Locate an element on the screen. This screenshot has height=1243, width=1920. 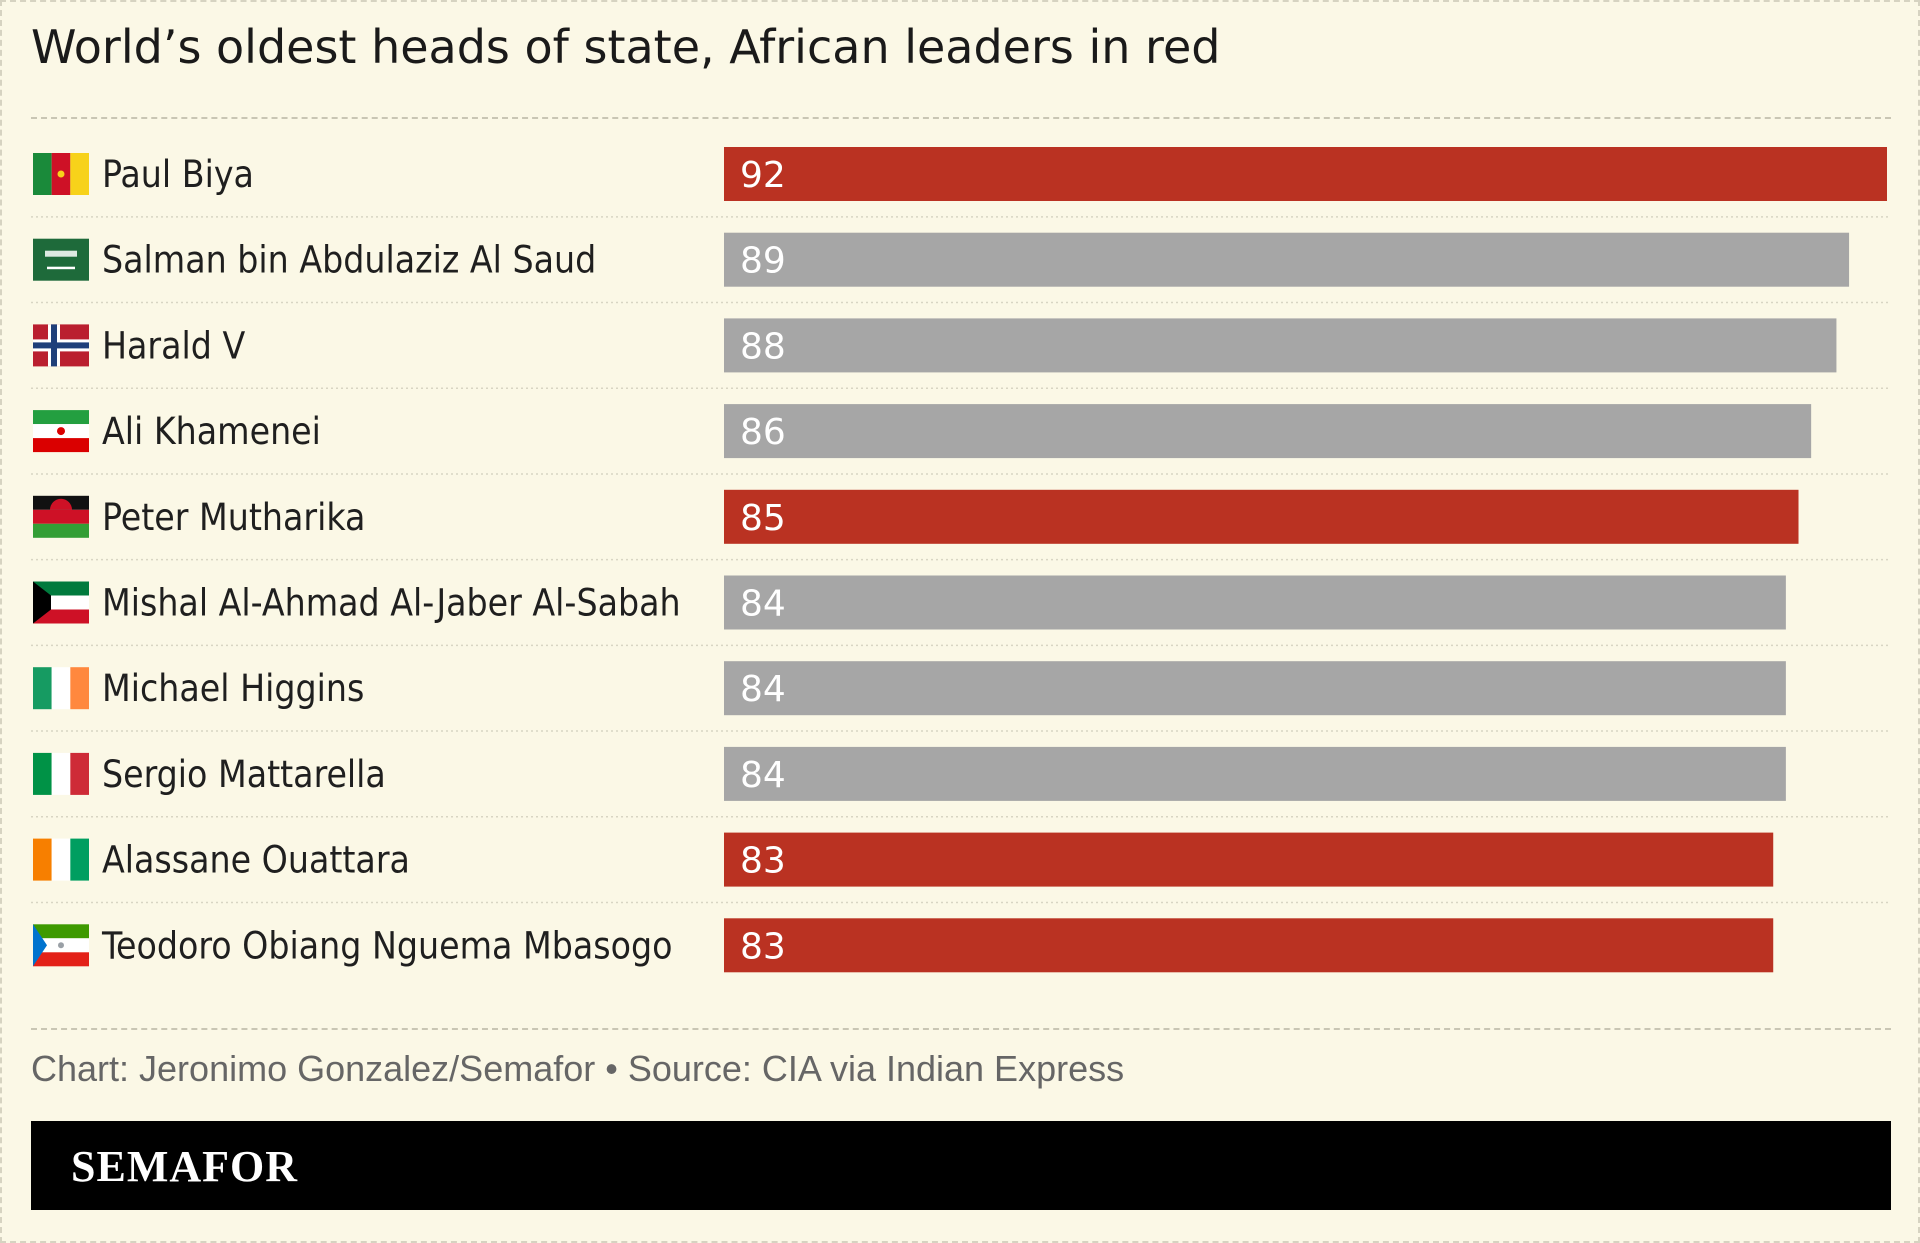
leader-name-label: Salman bin Abdulaziz Al Saud is located at coordinates (349, 260).